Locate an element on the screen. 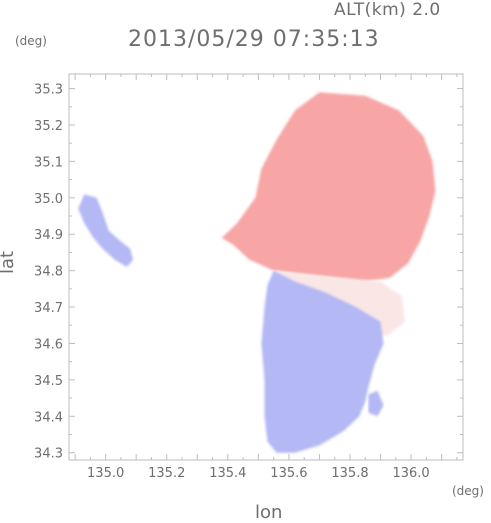 This screenshot has width=491, height=523. isolated-approaching-echo is located at coordinates (106, 230).